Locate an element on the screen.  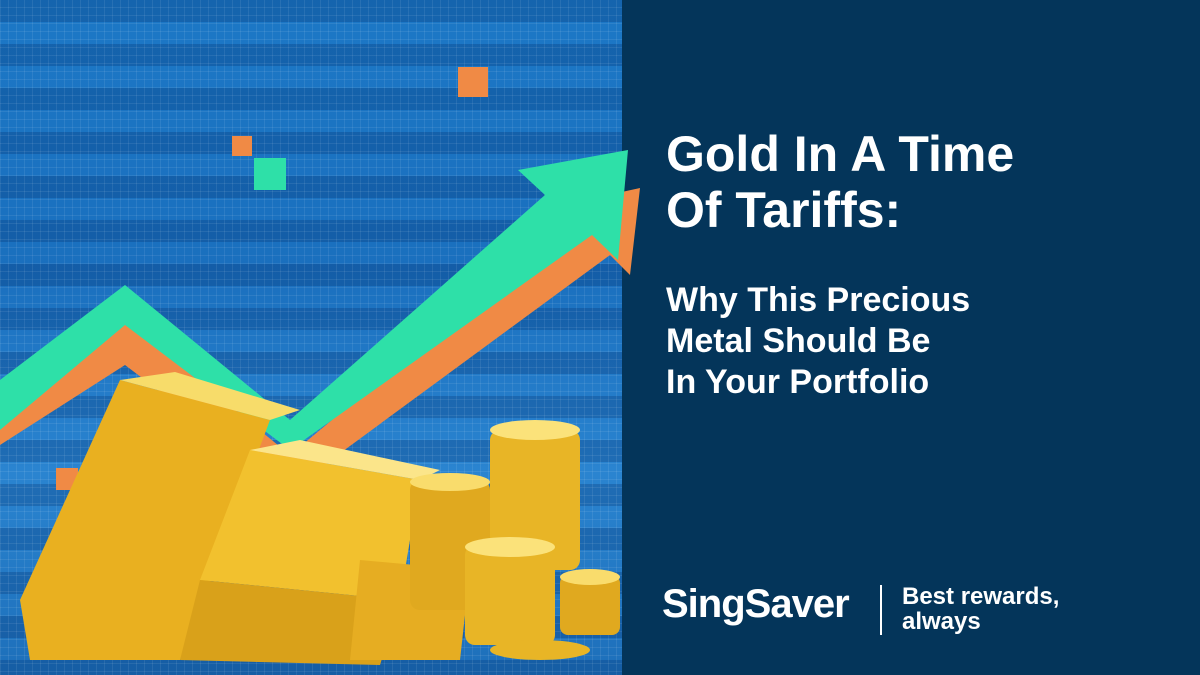
tagline-line: always is located at coordinates (941, 621).